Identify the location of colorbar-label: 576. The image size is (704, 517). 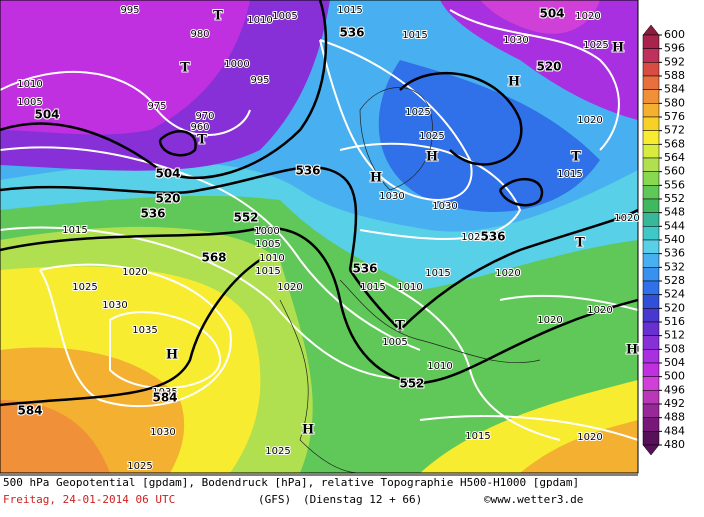
(674, 116).